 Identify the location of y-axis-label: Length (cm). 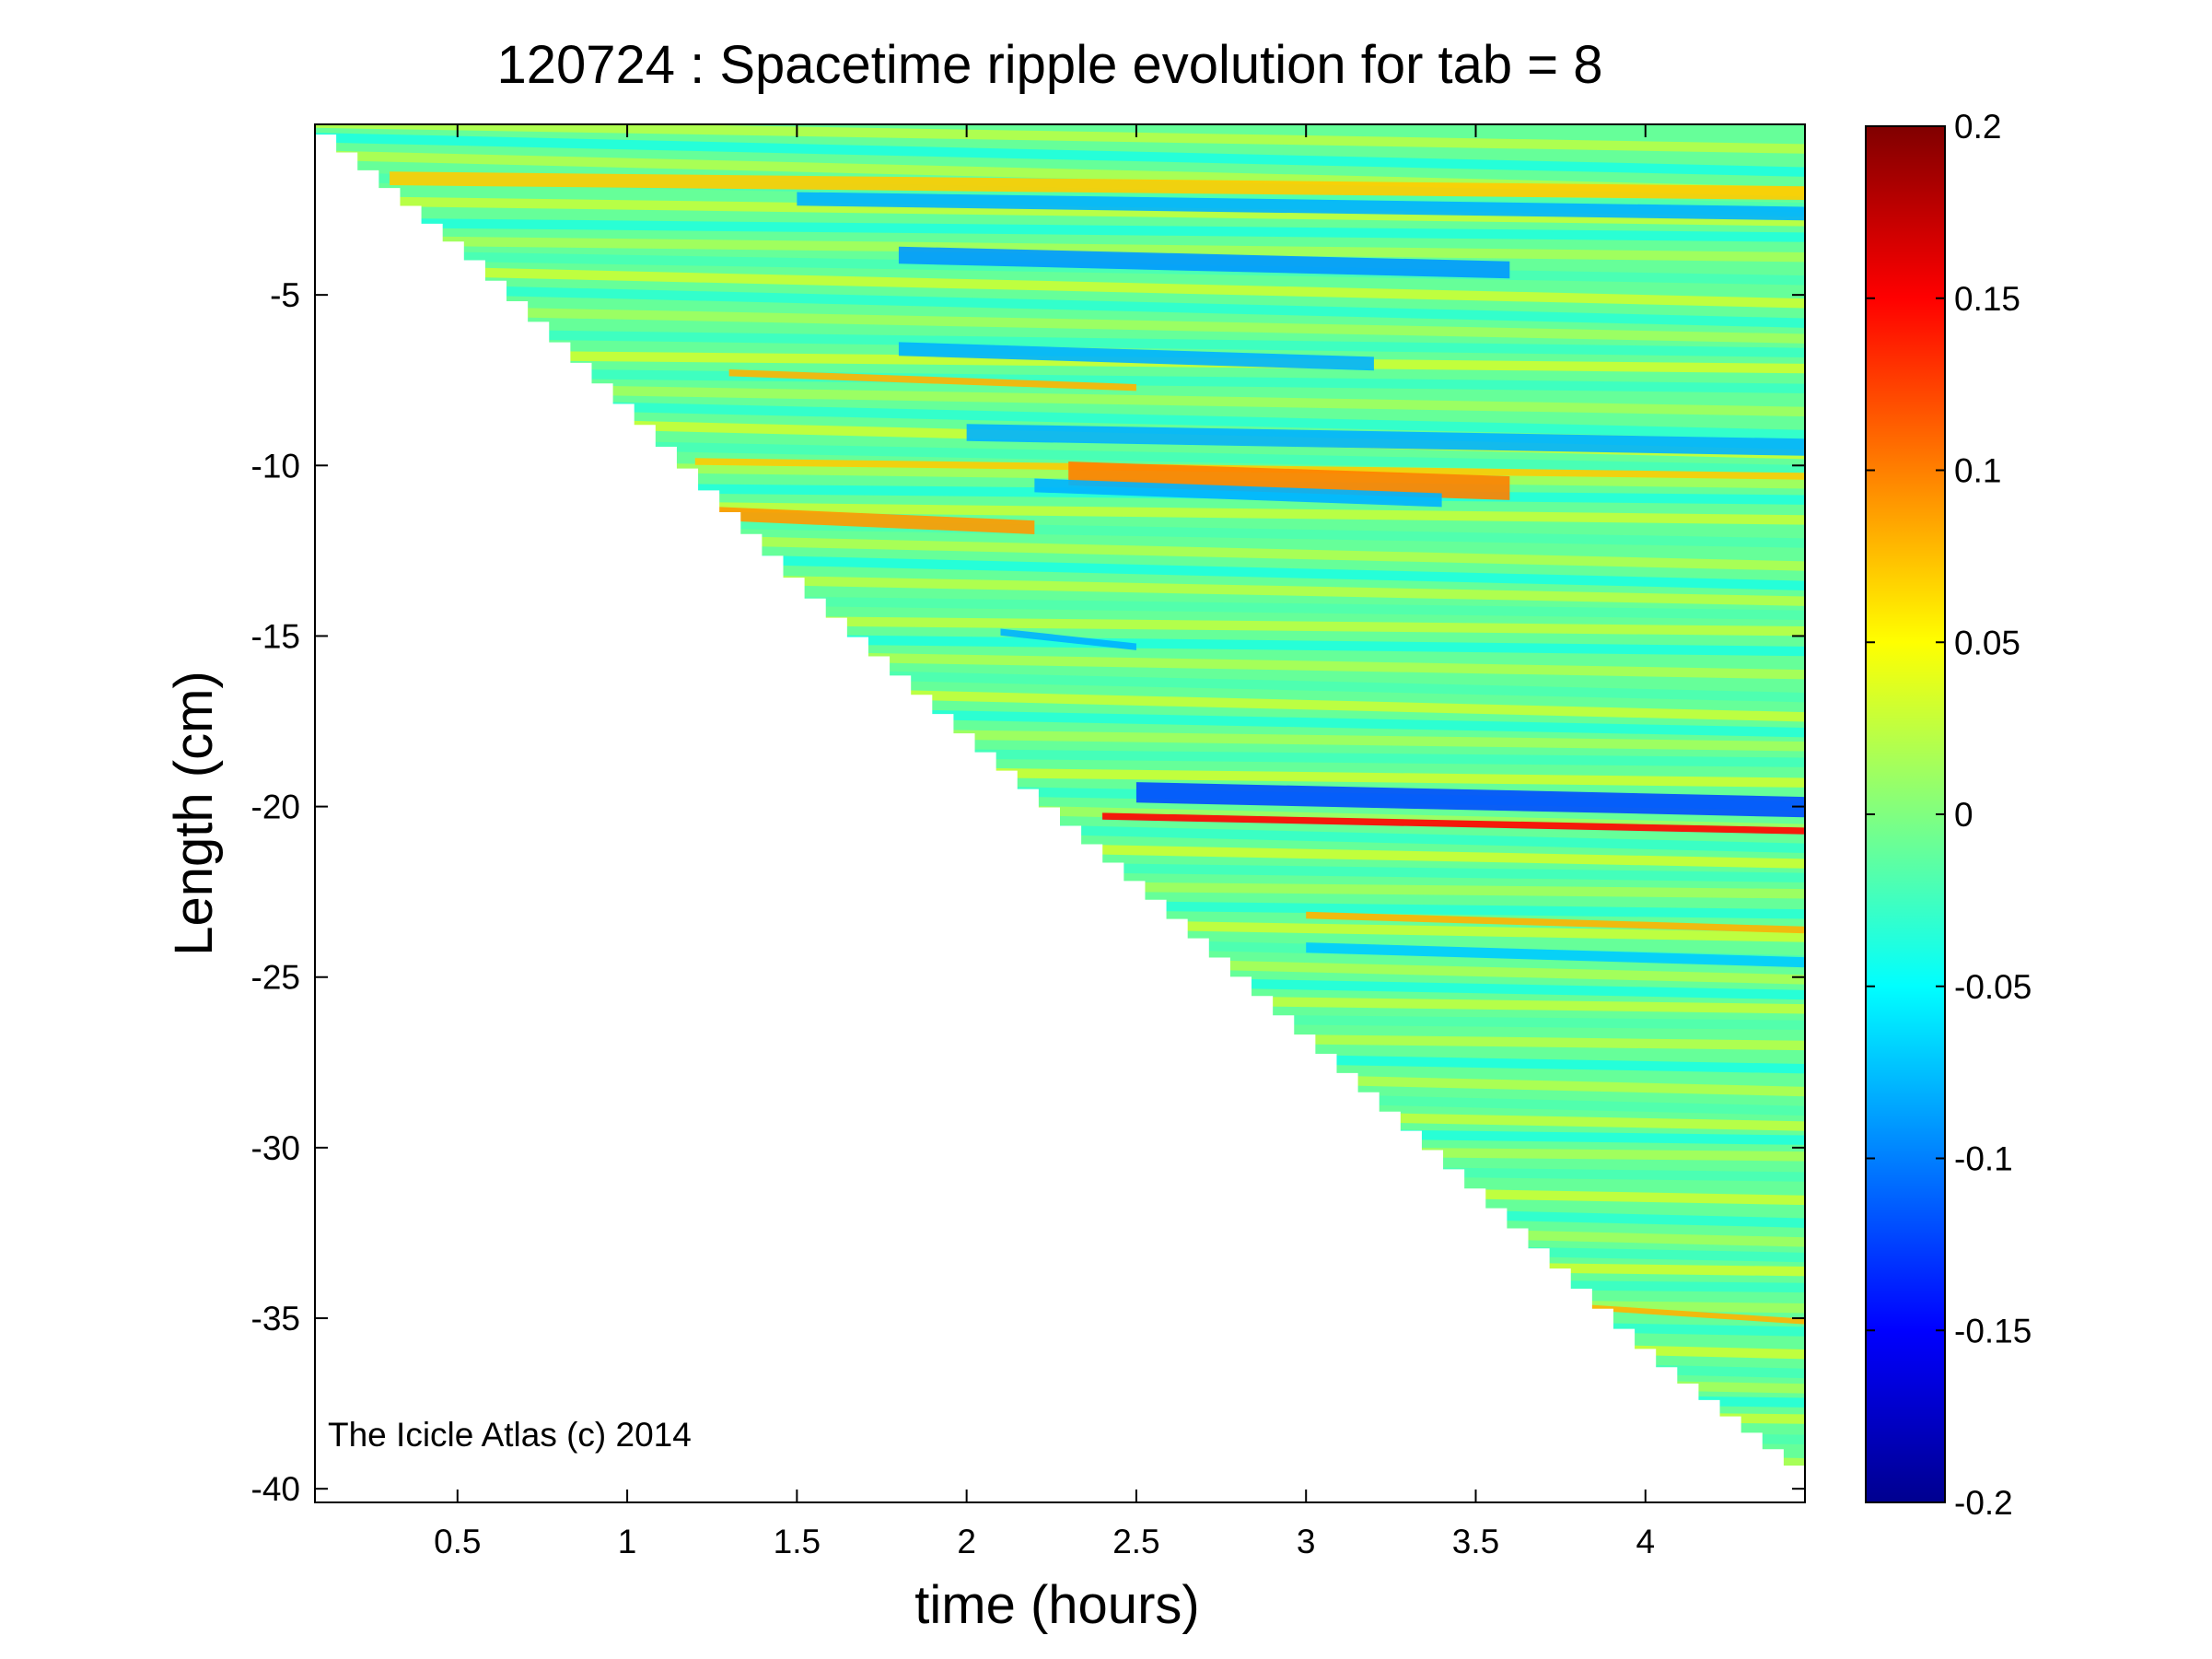
(194, 813).